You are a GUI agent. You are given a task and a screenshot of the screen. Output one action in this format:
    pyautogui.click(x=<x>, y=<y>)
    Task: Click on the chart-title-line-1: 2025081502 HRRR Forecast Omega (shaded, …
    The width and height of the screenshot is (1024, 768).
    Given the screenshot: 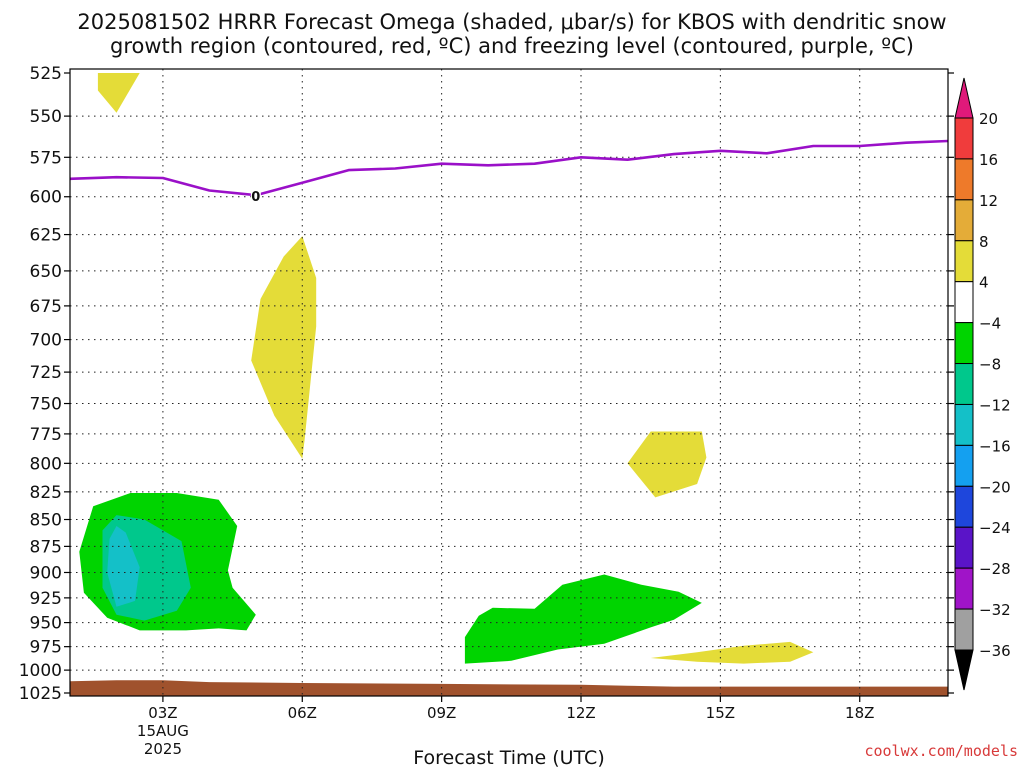 What is the action you would take?
    pyautogui.click(x=512, y=22)
    